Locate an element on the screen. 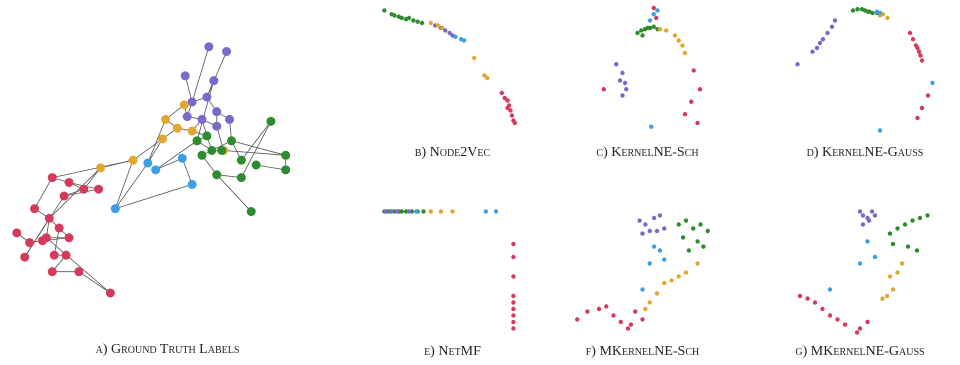 Image resolution: width=960 pixels, height=365 pixels. caption: c) KernelNE-Sch is located at coordinates (647, 152).